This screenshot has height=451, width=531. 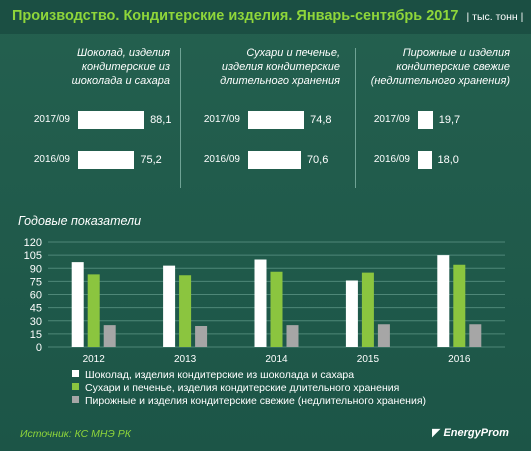 I want to click on x-tick-label: 2012, so click(x=94, y=359).